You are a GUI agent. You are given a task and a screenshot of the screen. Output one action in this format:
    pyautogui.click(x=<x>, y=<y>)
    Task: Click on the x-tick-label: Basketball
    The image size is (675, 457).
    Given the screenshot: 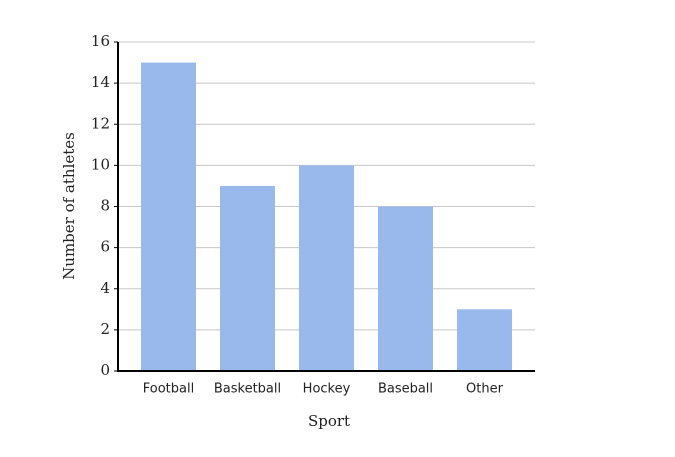 What is the action you would take?
    pyautogui.click(x=247, y=389)
    